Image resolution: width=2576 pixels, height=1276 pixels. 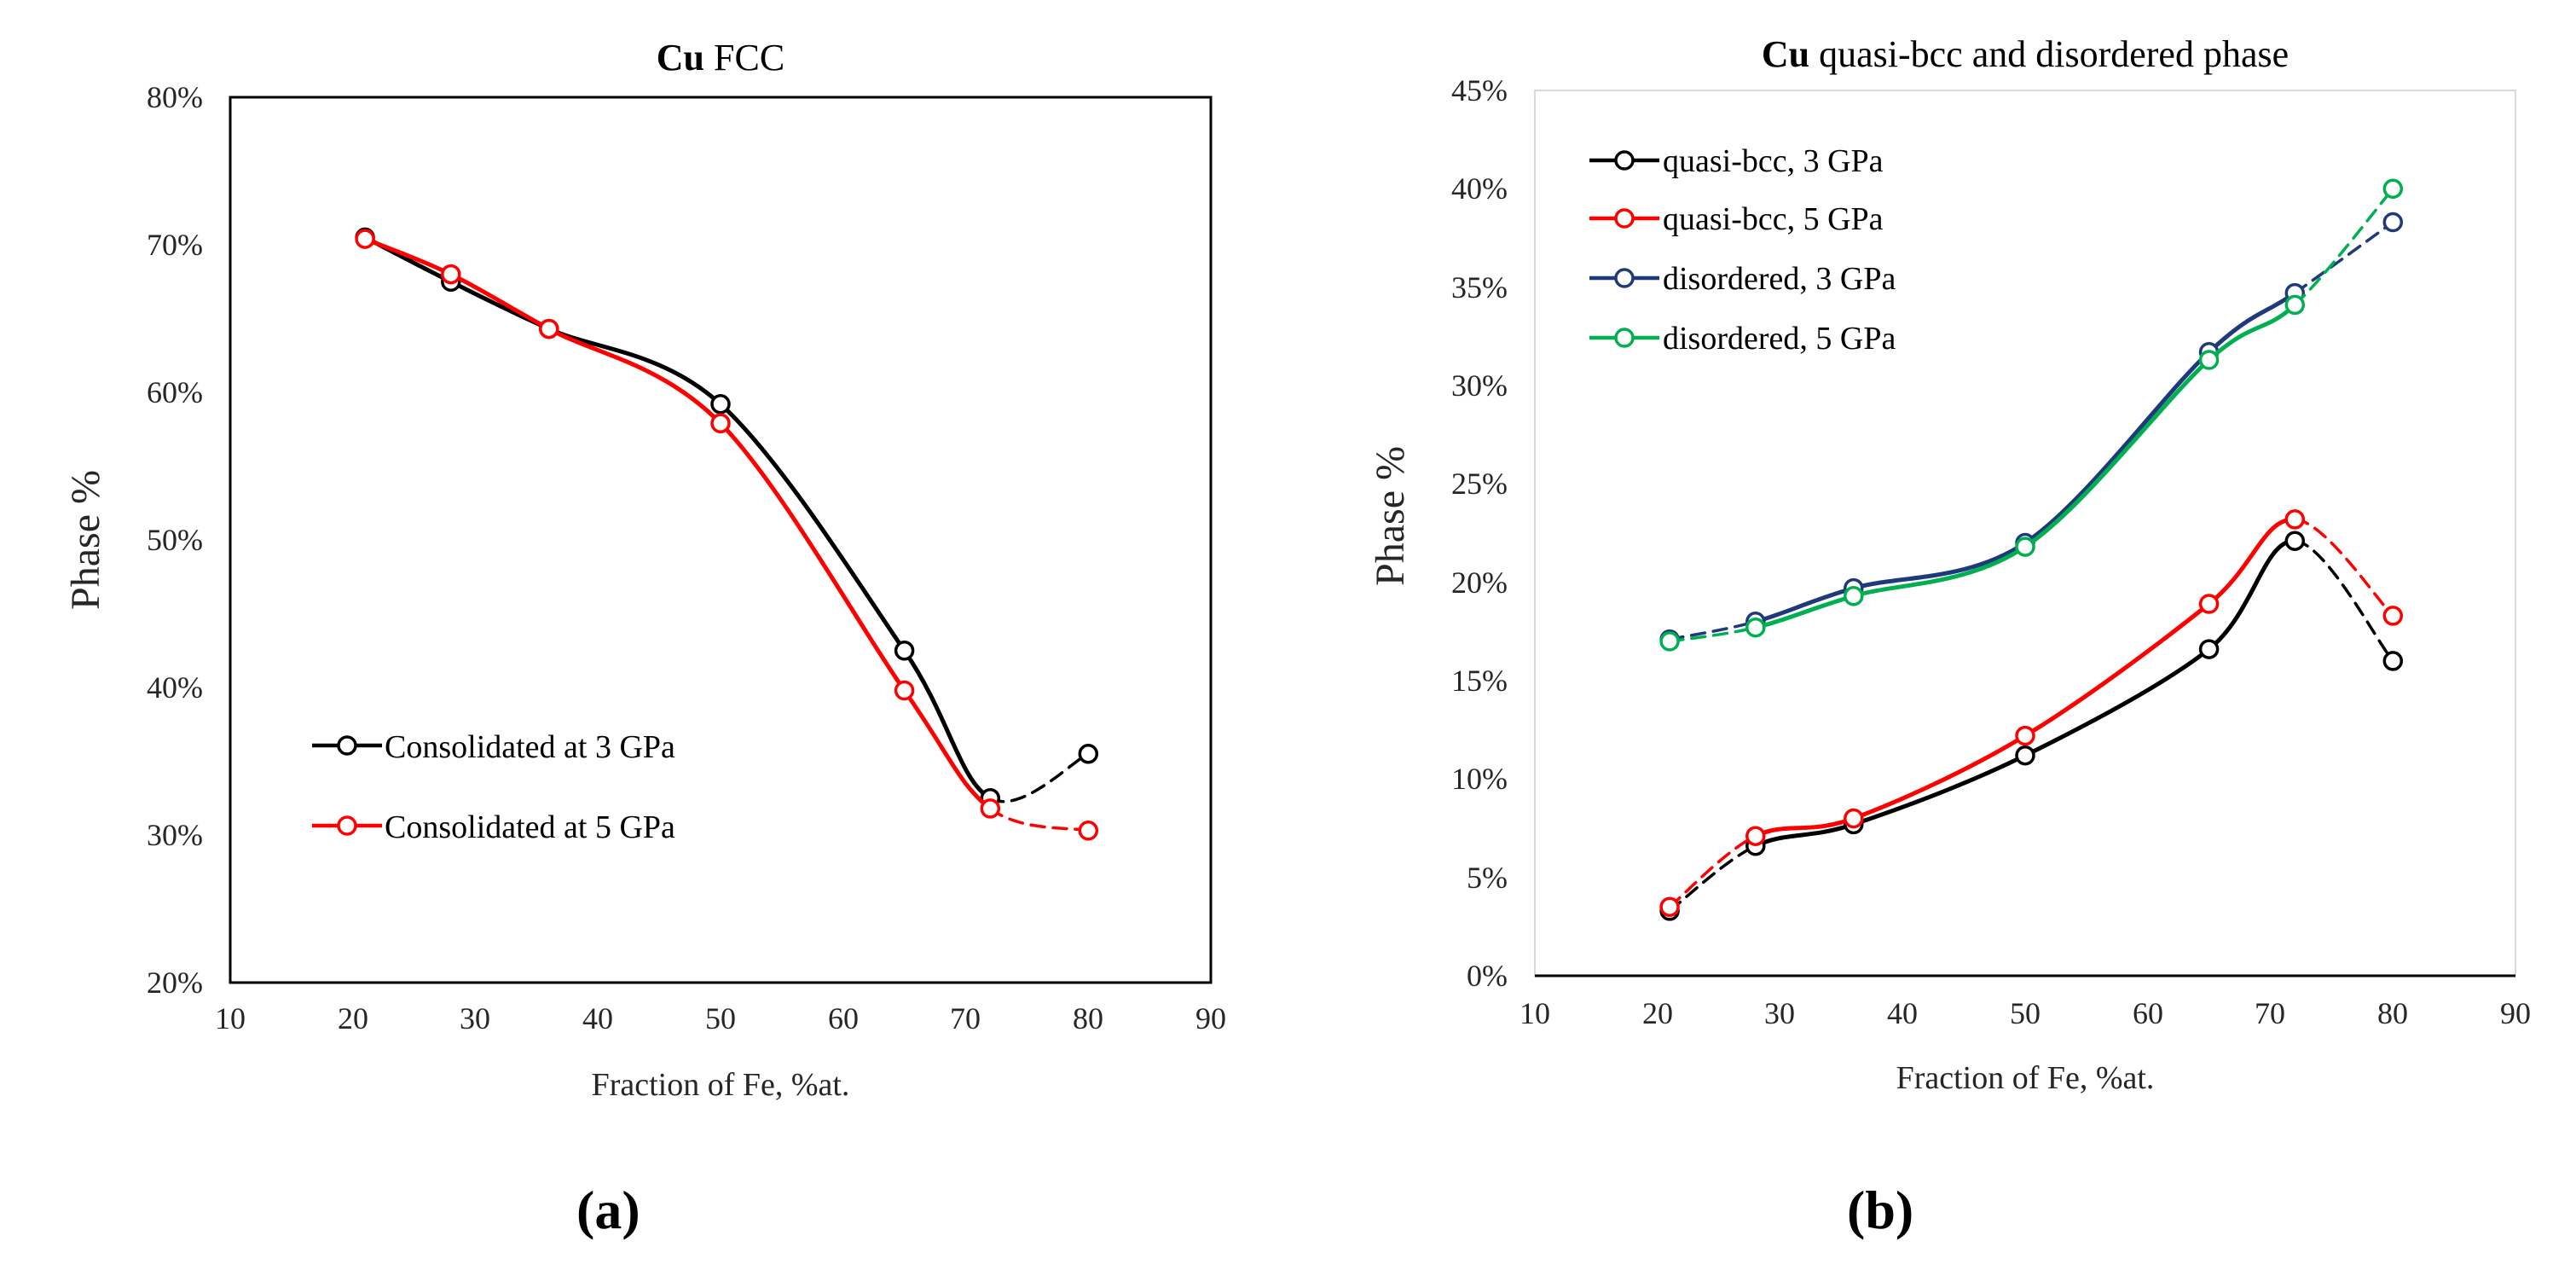 What do you see at coordinates (2026, 1078) in the screenshot?
I see `chart-b-x-axis-title: Fraction of Fe, %at.` at bounding box center [2026, 1078].